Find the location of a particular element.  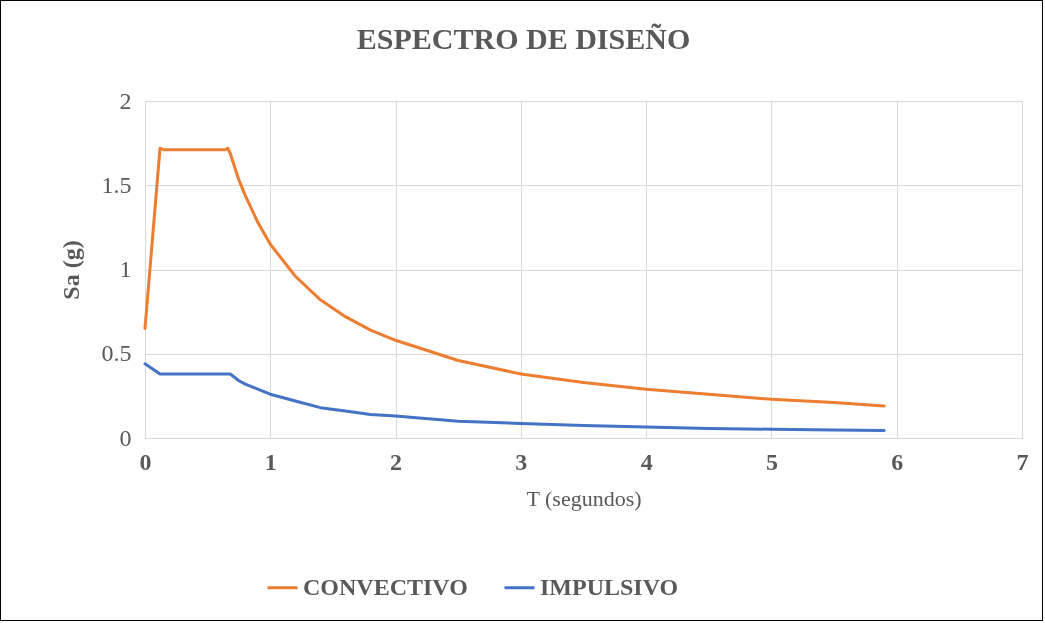

y-tick-label: 1.5 is located at coordinates (116, 184).